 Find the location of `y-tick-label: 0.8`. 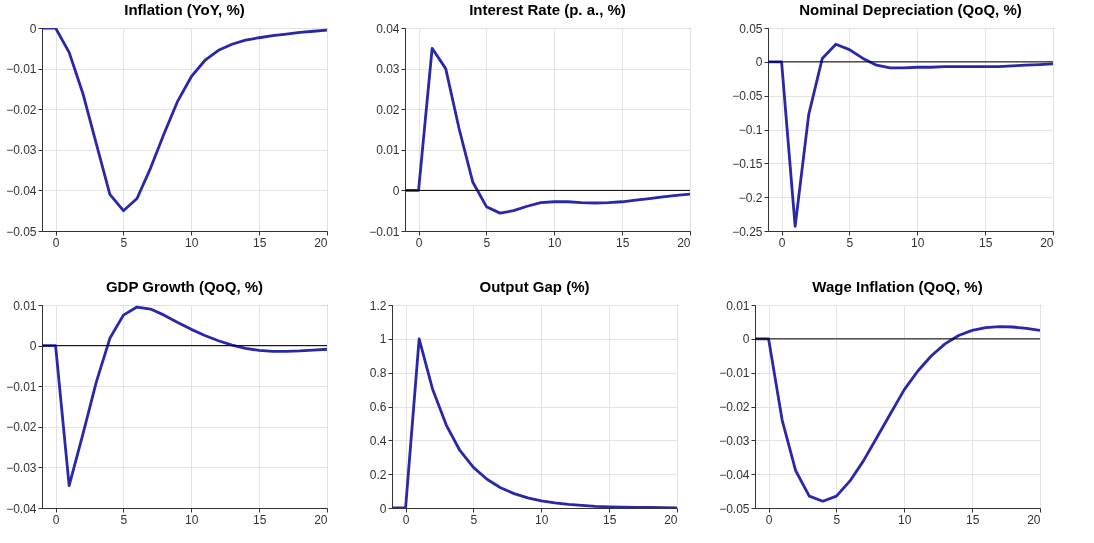

y-tick-label: 0.8 is located at coordinates (378, 373).